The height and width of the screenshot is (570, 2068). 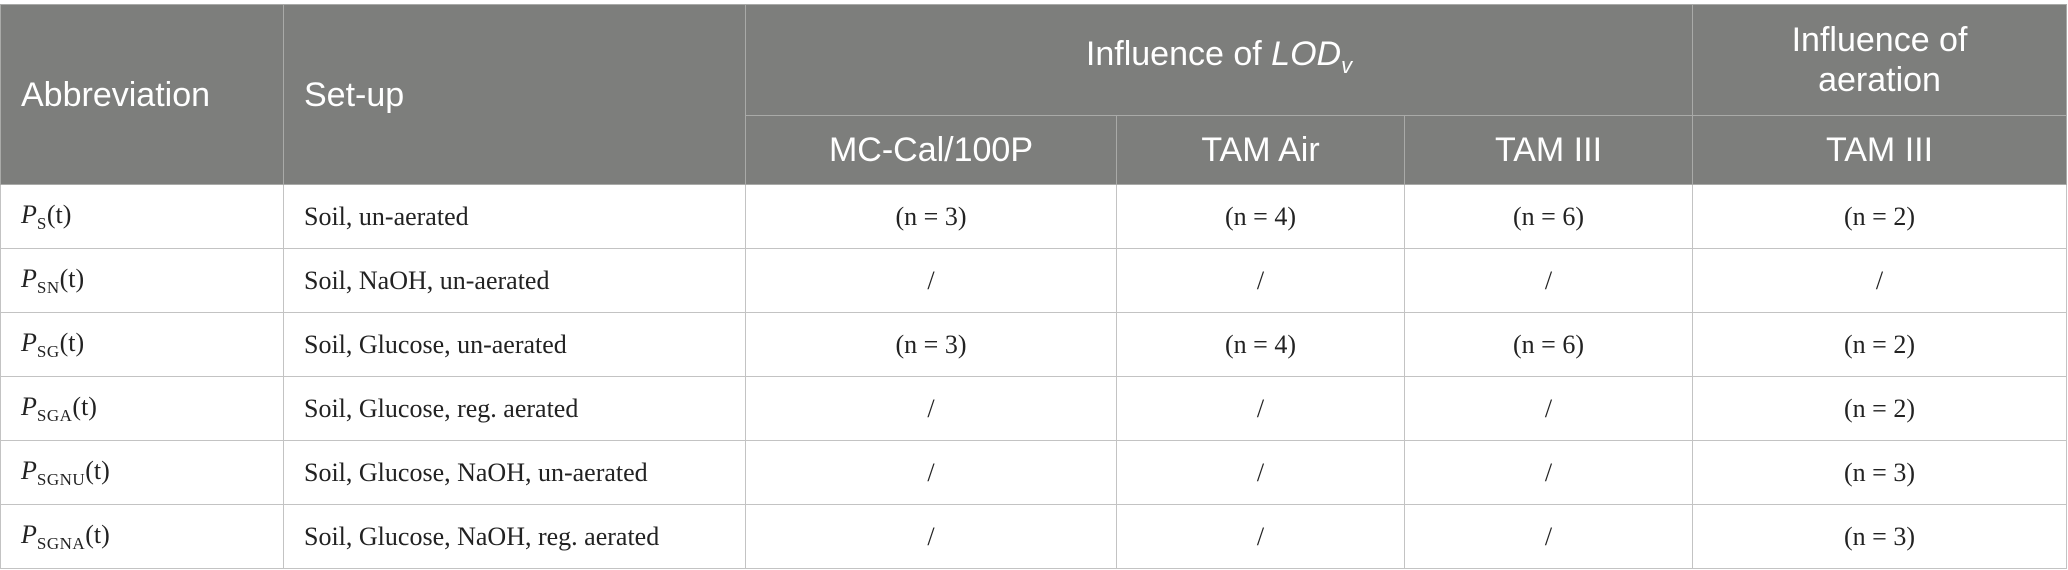 I want to click on setup-cell: Soil, Glucose, reg. aerated, so click(x=514, y=408).